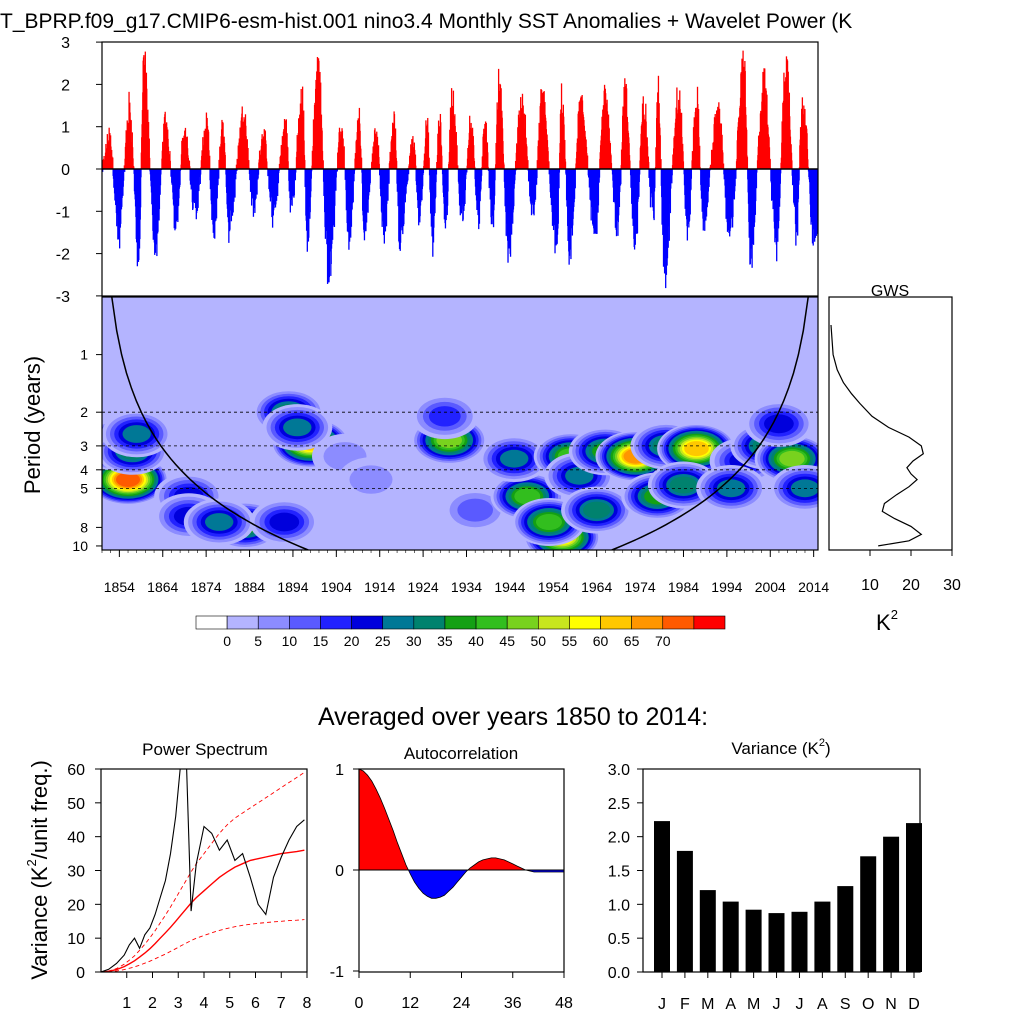  I want to click on colorbar-label: 25, so click(383, 641).